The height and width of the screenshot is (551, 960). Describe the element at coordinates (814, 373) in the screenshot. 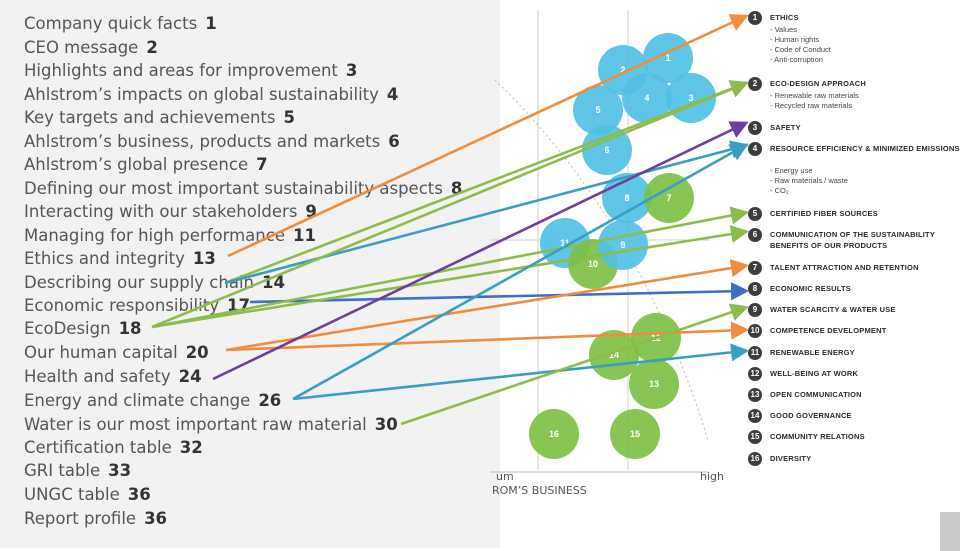

I see `topic-title: WELL-BEING AT WORK` at that location.